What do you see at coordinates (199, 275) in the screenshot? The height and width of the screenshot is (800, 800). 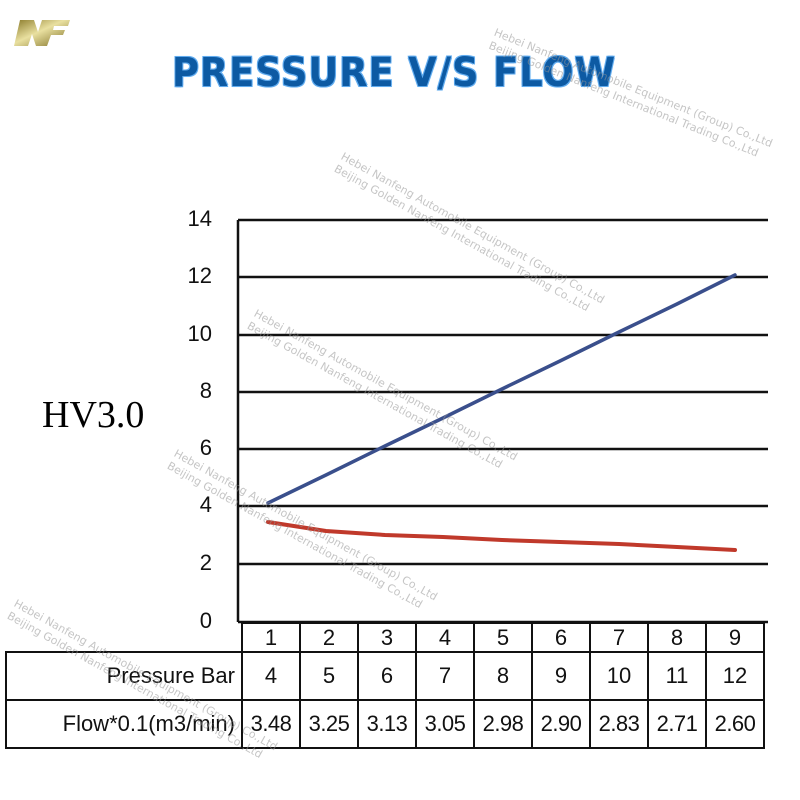 I see `y-tick-12: 12` at bounding box center [199, 275].